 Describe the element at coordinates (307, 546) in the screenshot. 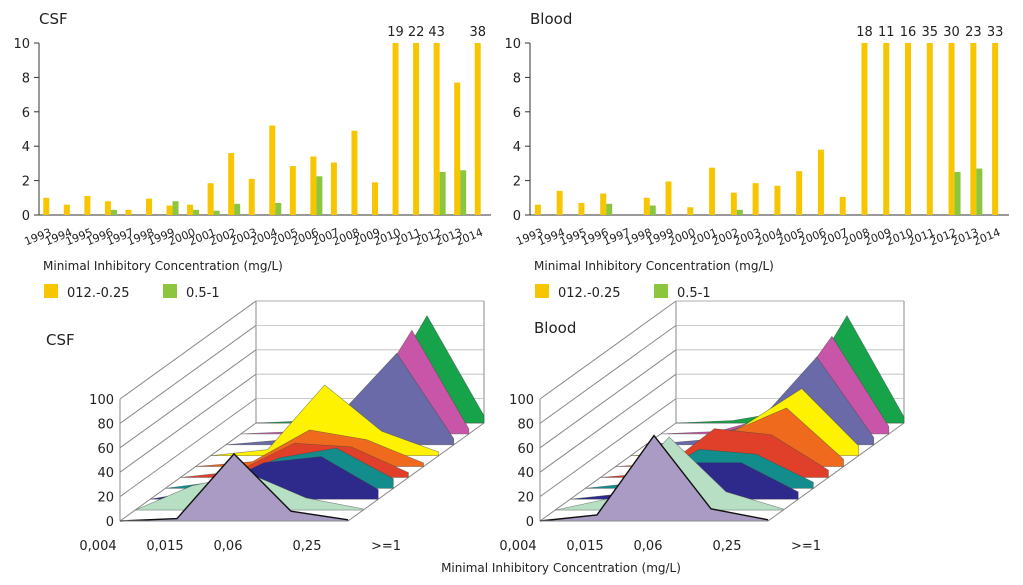

I see `x-tick-label: 0,25` at that location.